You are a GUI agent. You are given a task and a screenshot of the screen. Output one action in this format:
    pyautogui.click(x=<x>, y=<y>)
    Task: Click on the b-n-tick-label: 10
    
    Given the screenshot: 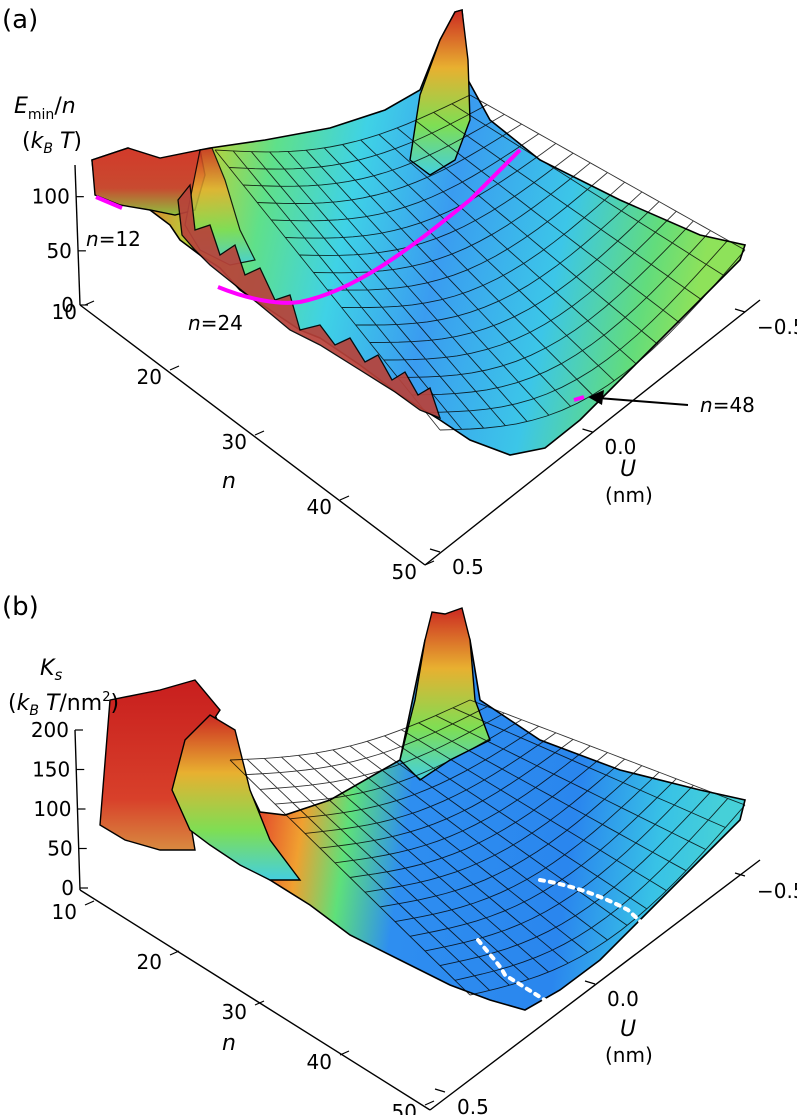 What is the action you would take?
    pyautogui.click(x=64, y=912)
    